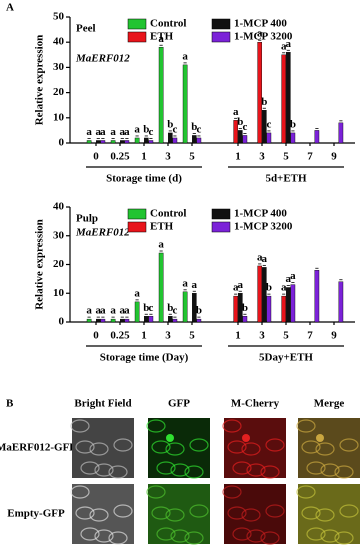 This screenshot has width=364, height=550. I want to click on column-header: GFP, so click(179, 404).